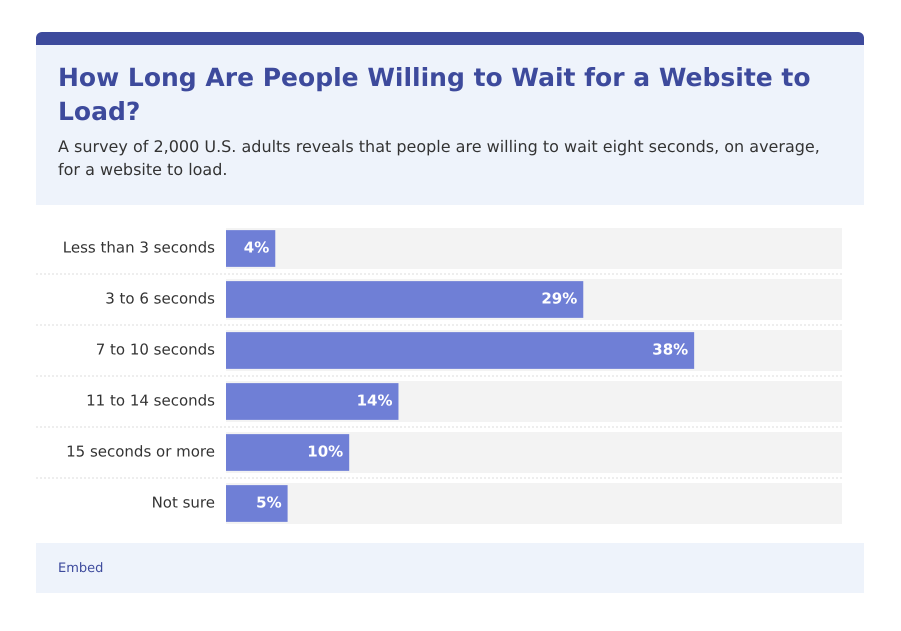 The width and height of the screenshot is (901, 631). What do you see at coordinates (139, 247) in the screenshot?
I see `y-tick-label: Less than 3 seconds` at bounding box center [139, 247].